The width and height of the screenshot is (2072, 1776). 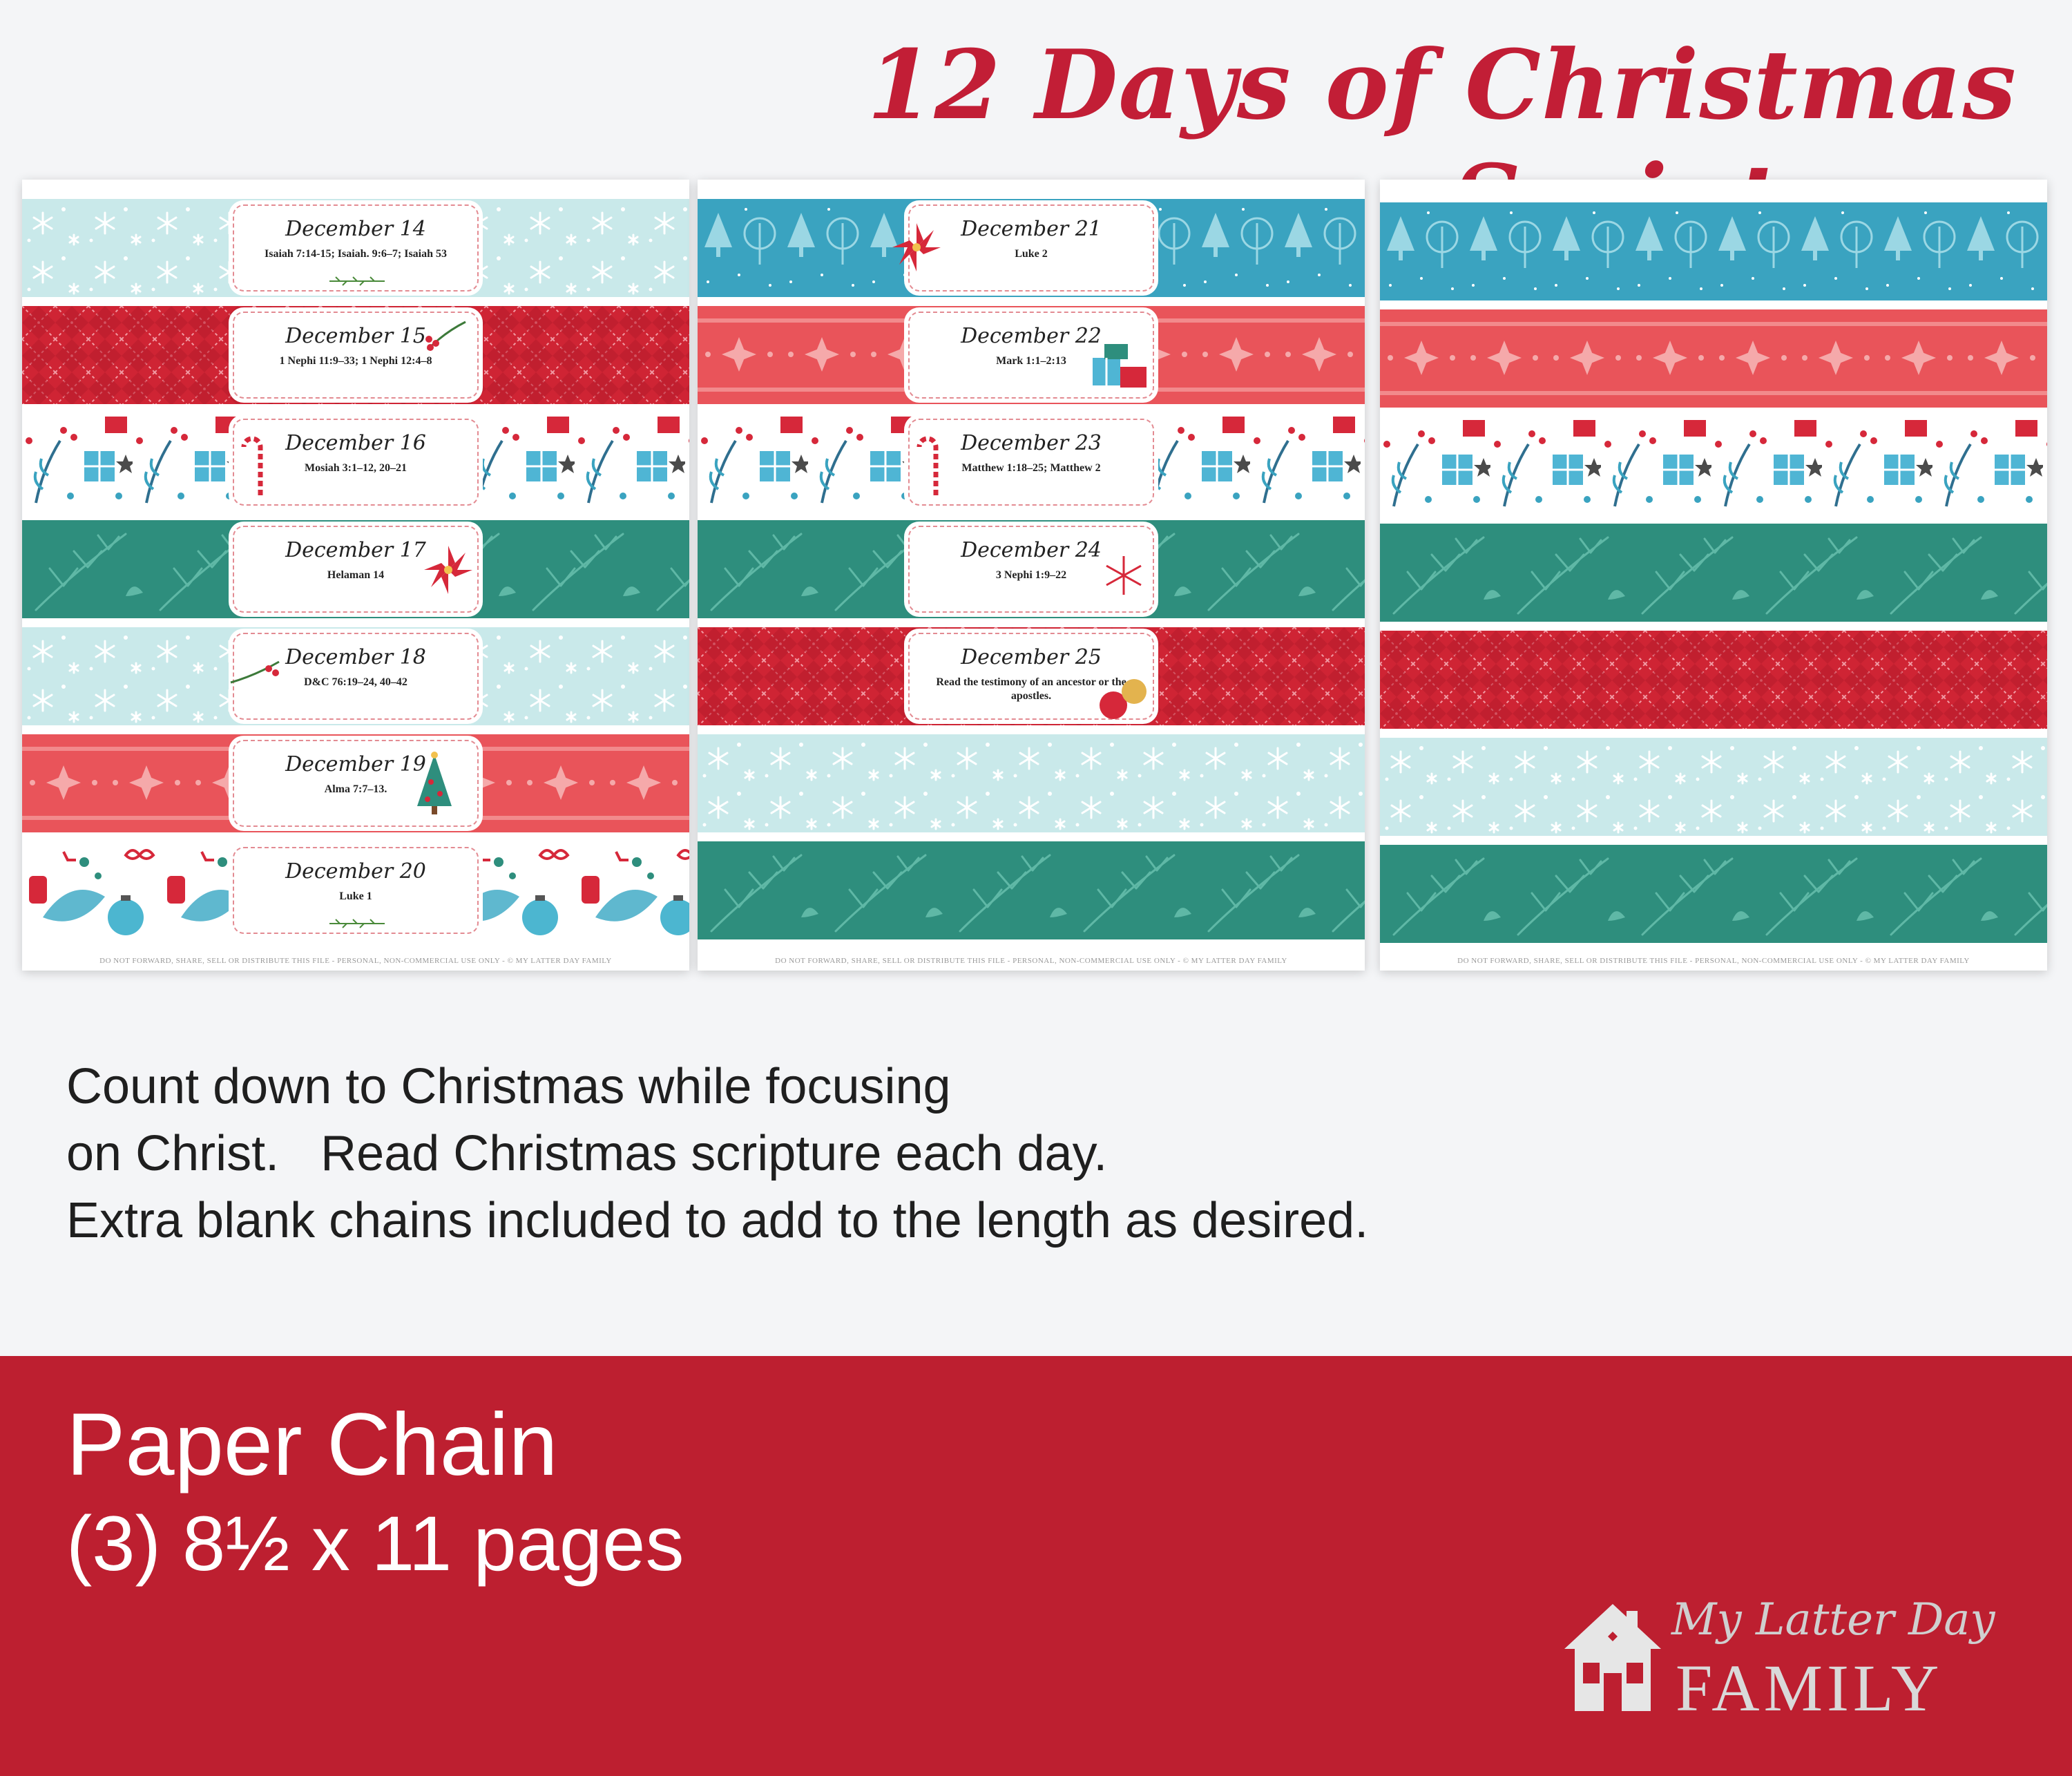 I want to click on chain-strip: December 21 Luke 2, so click(x=1031, y=248).